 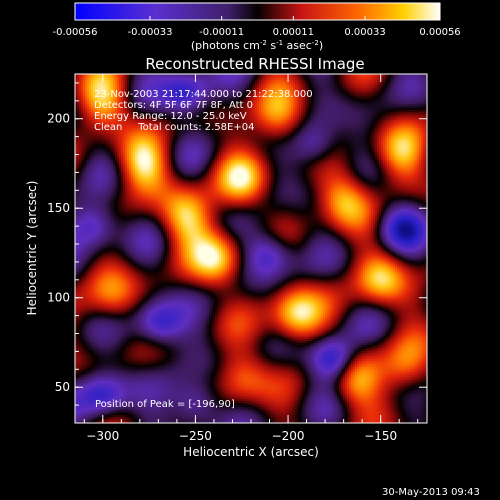 I want to click on annotation-clean-counts: Clean Total counts: 2.58E+04, so click(x=174, y=127).